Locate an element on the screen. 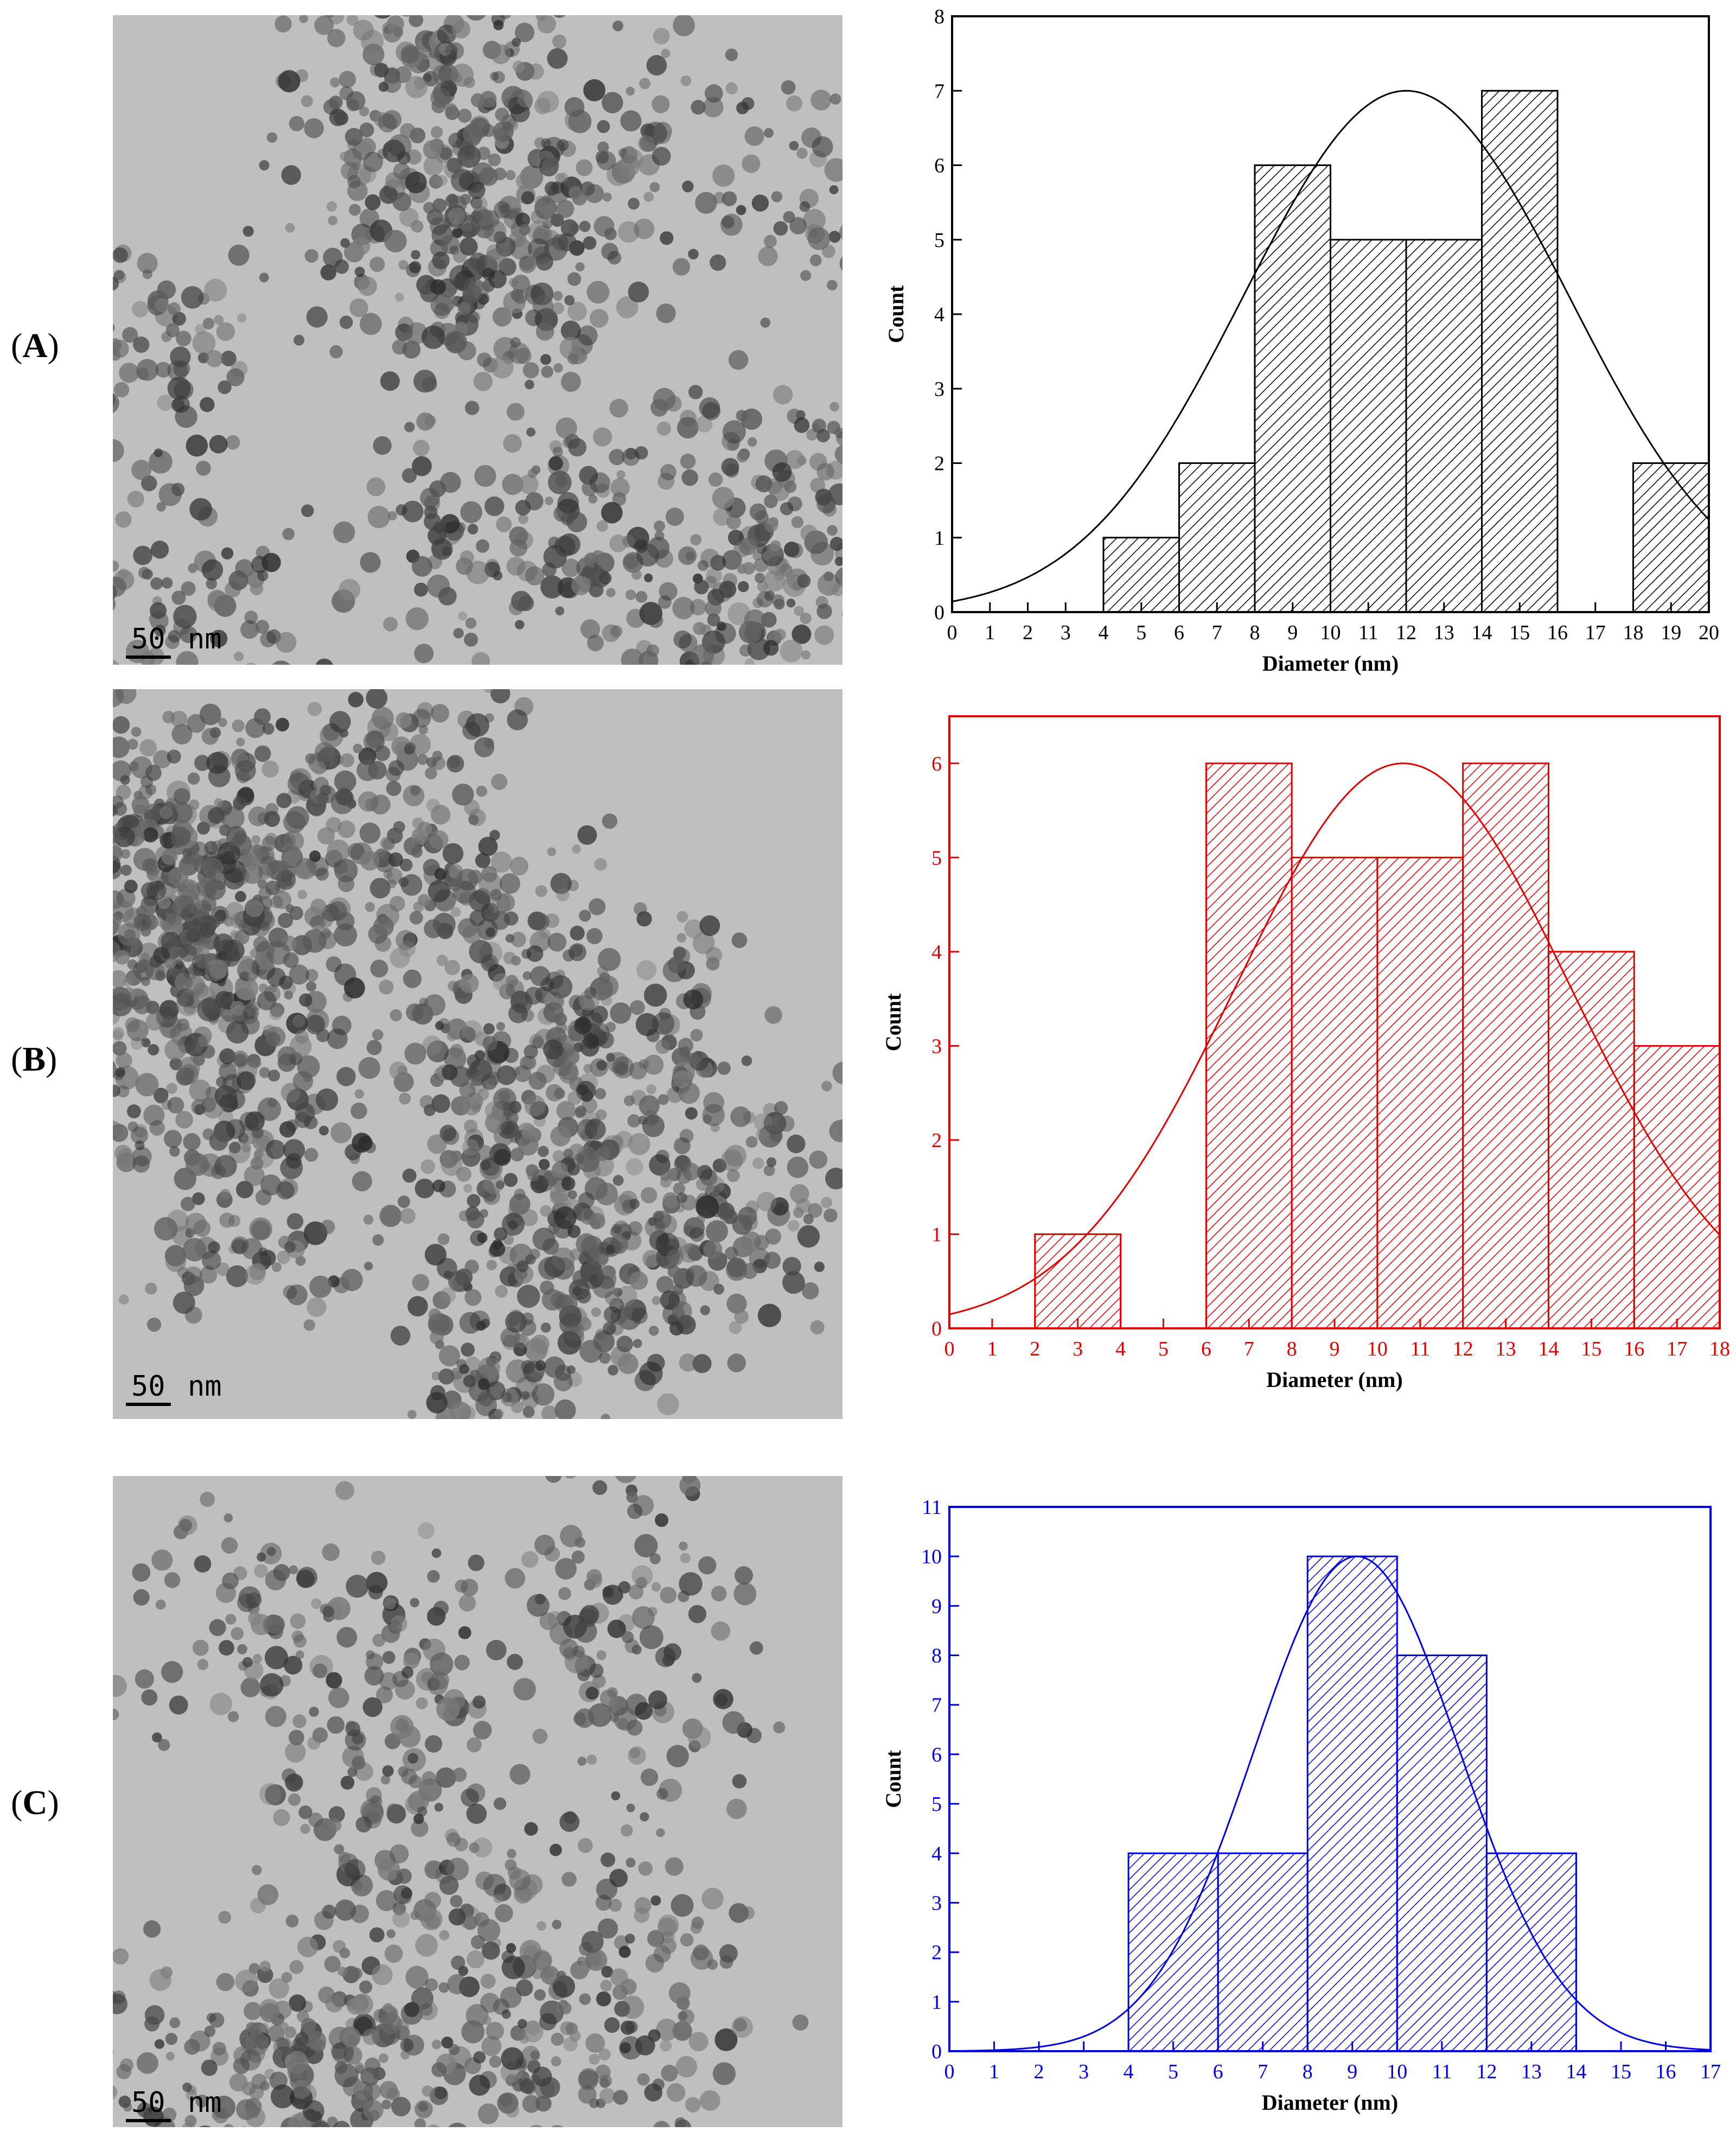 This screenshot has width=1736, height=2138. y-tick-label: 0 is located at coordinates (936, 2051).